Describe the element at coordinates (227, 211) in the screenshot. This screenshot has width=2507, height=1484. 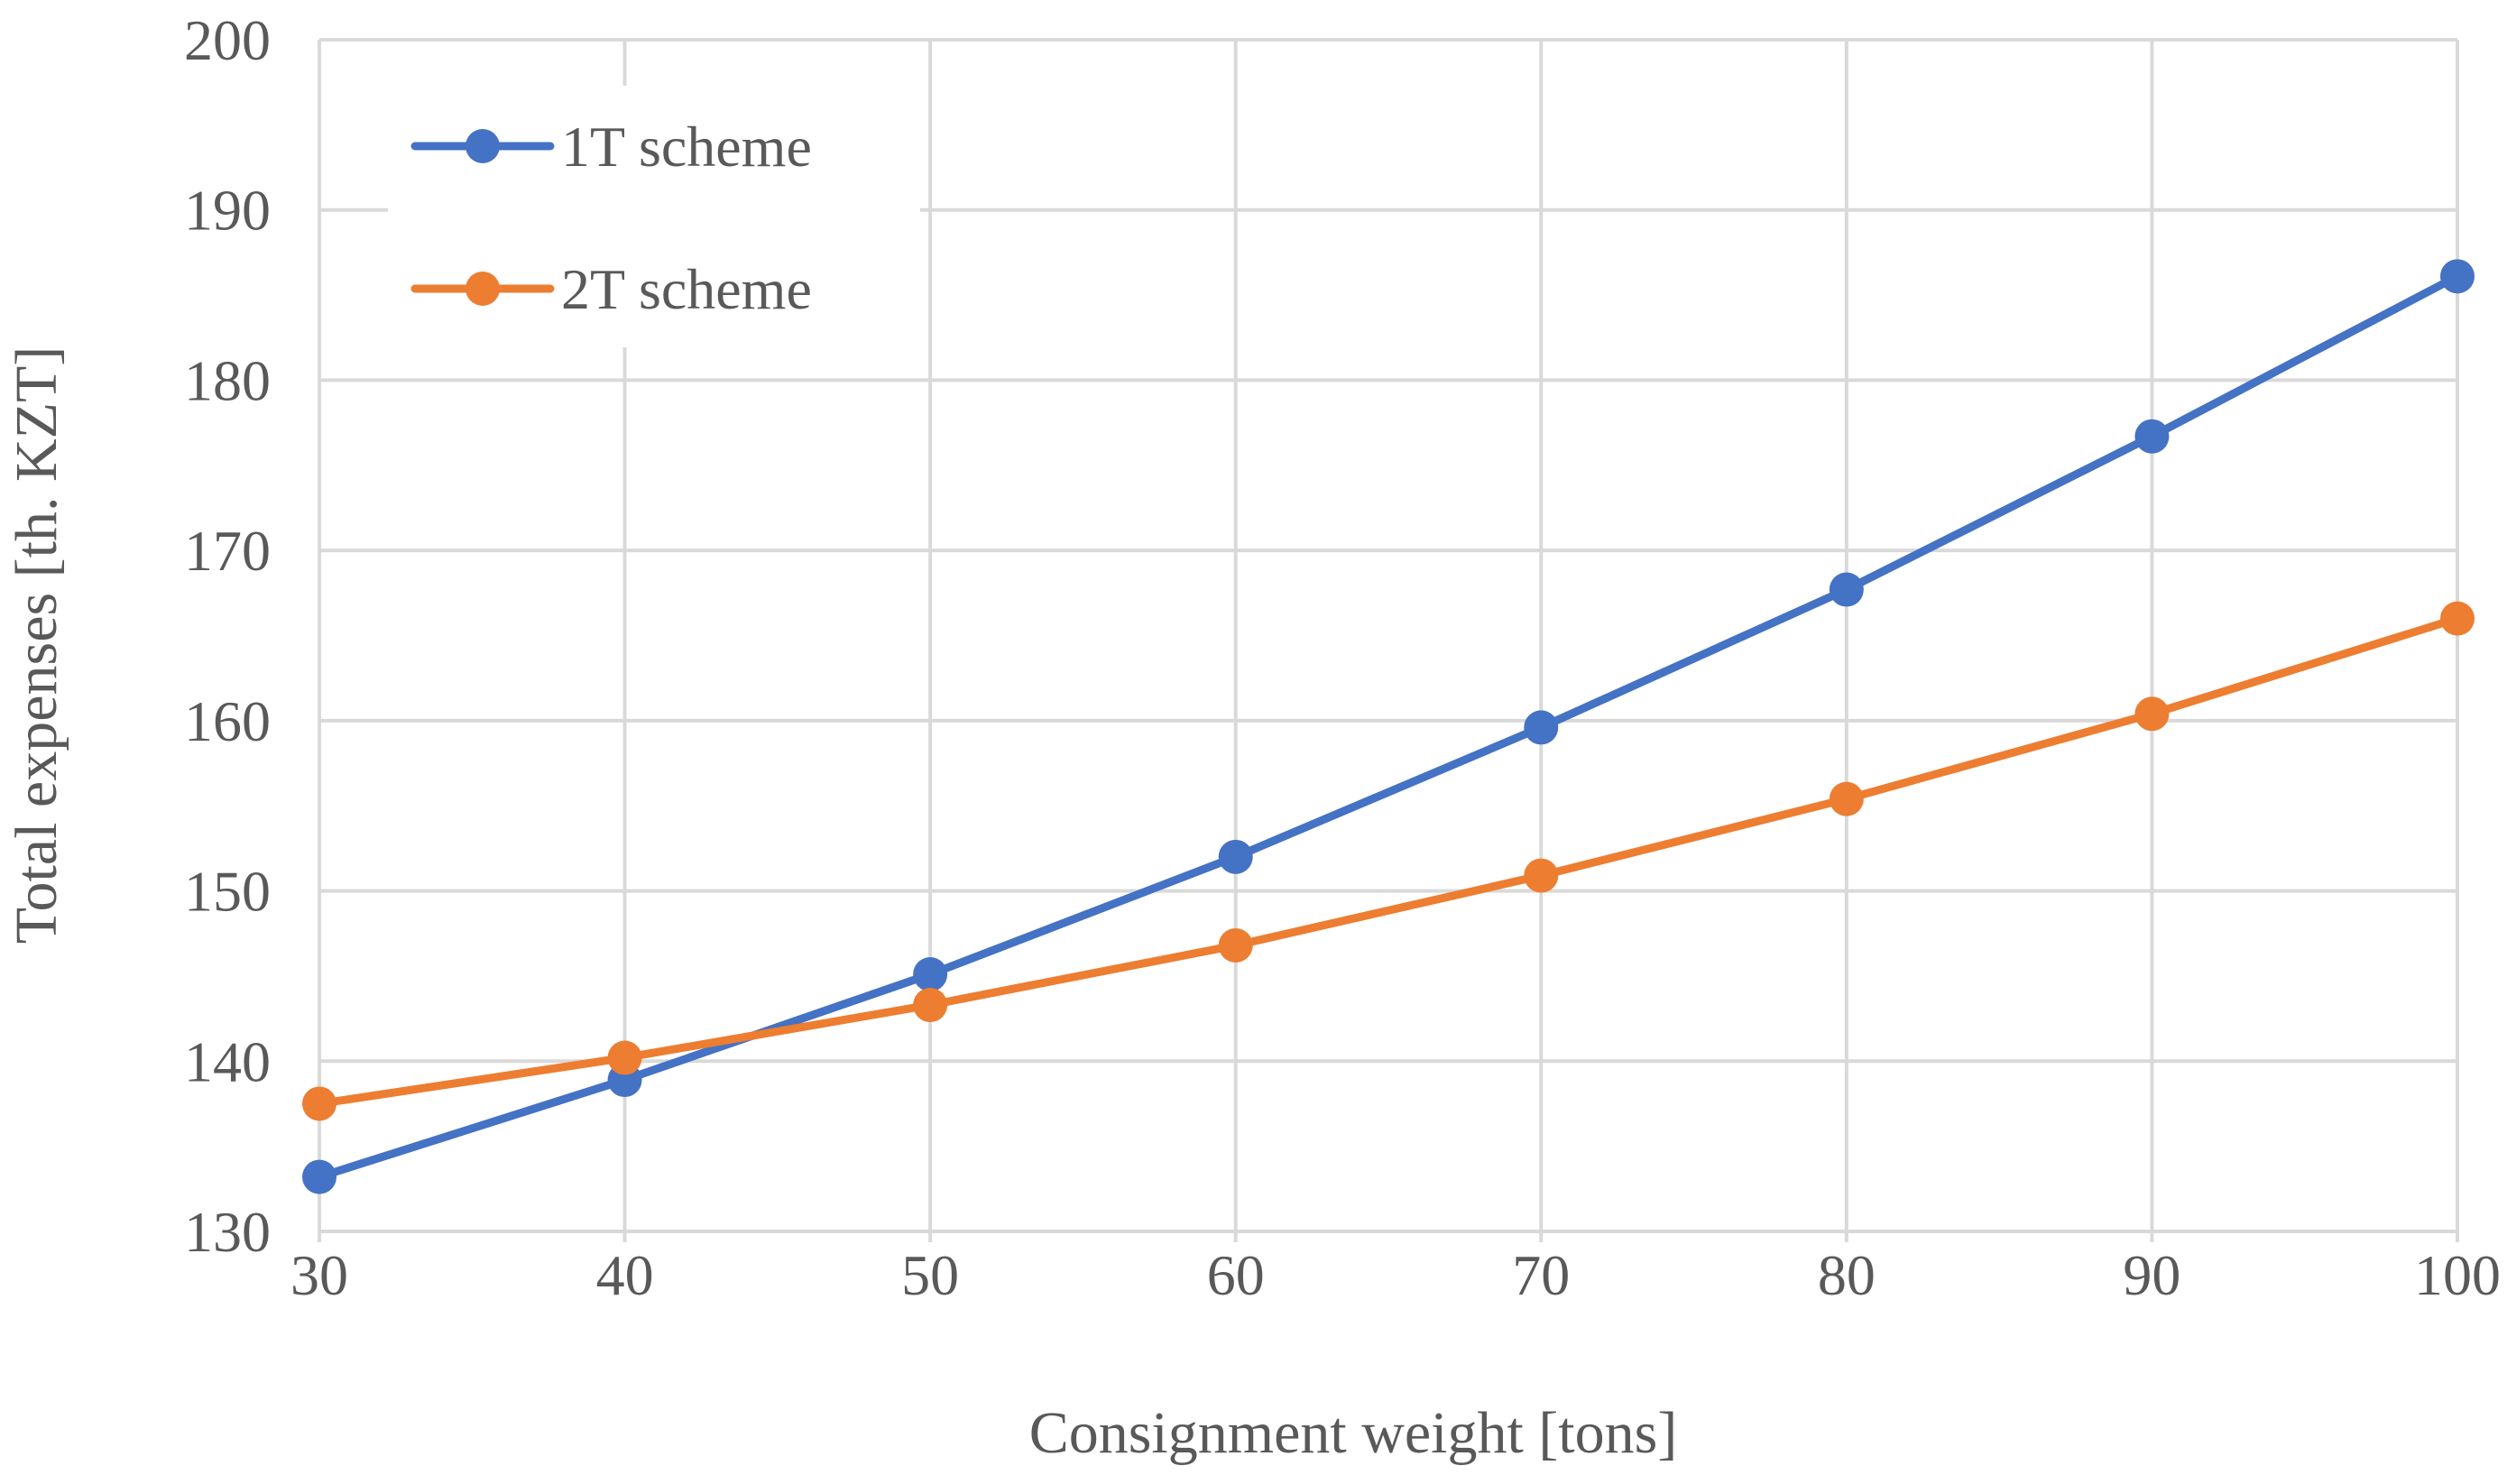
I see `y-tick-label: 190` at that location.